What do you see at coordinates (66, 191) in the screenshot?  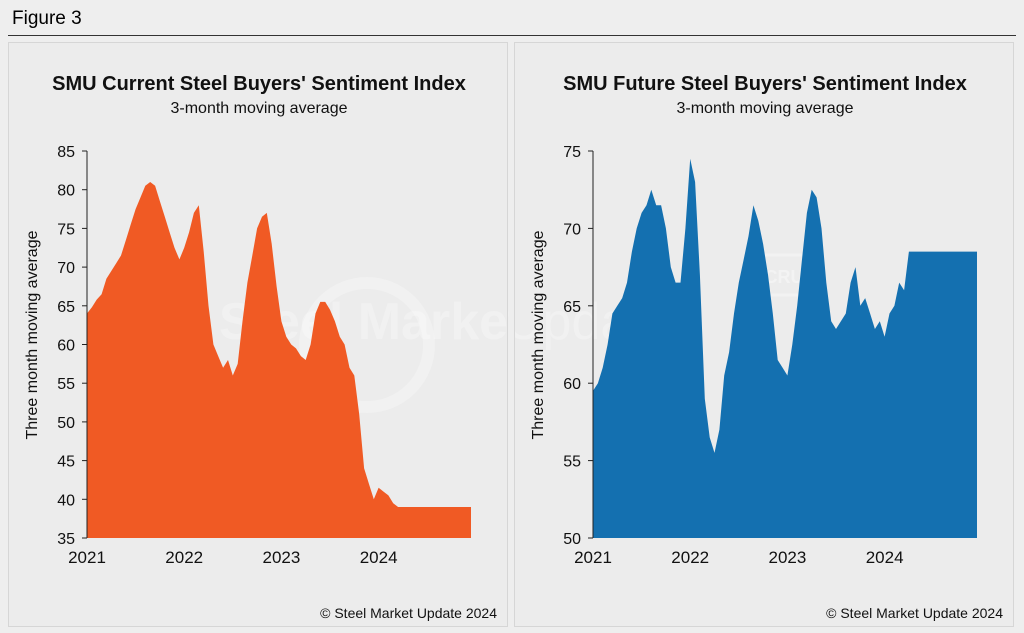 I see `y-tick-label: 80` at bounding box center [66, 191].